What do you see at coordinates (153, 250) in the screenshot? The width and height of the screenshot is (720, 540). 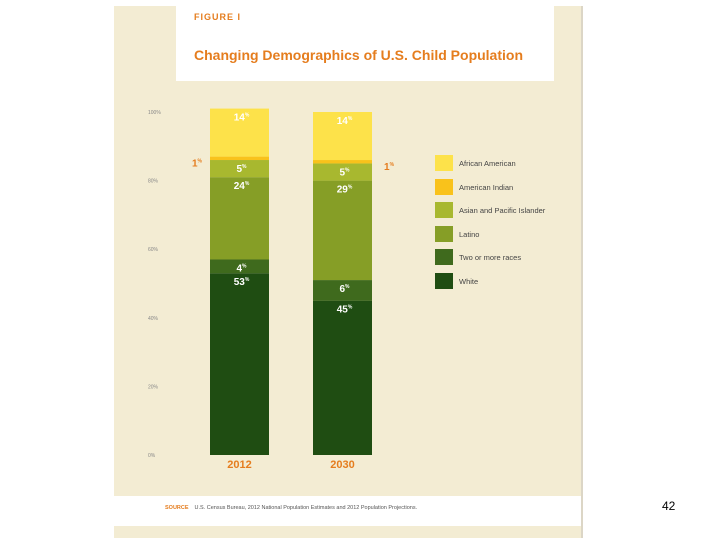 I see `y-tick-label: 60%` at bounding box center [153, 250].